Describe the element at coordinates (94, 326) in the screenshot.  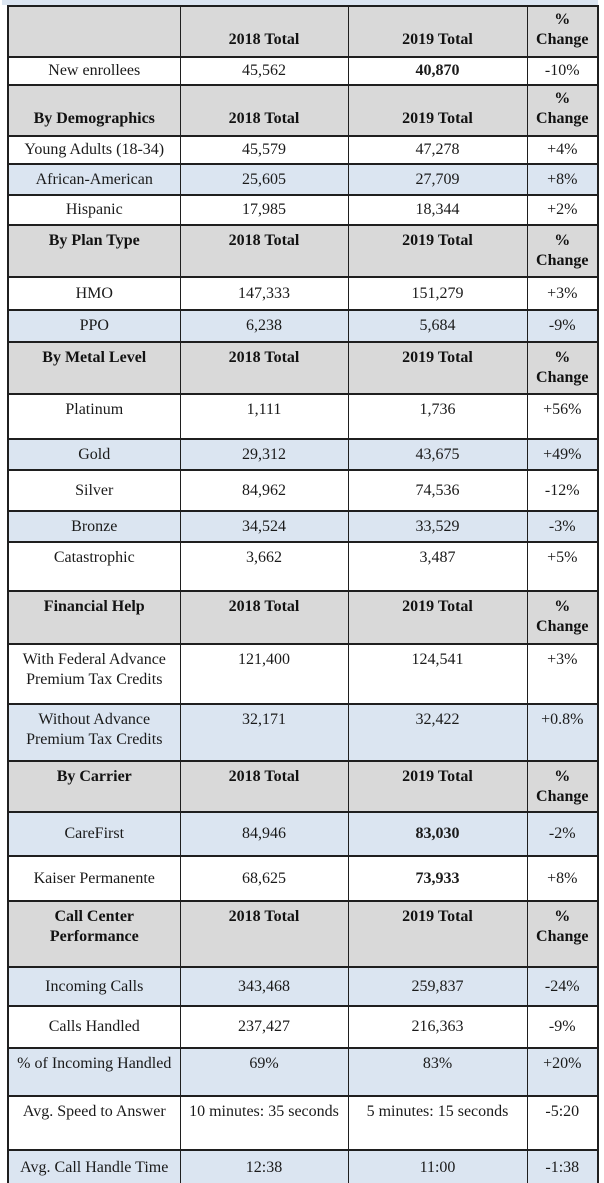
I see `row-label: PPO` at that location.